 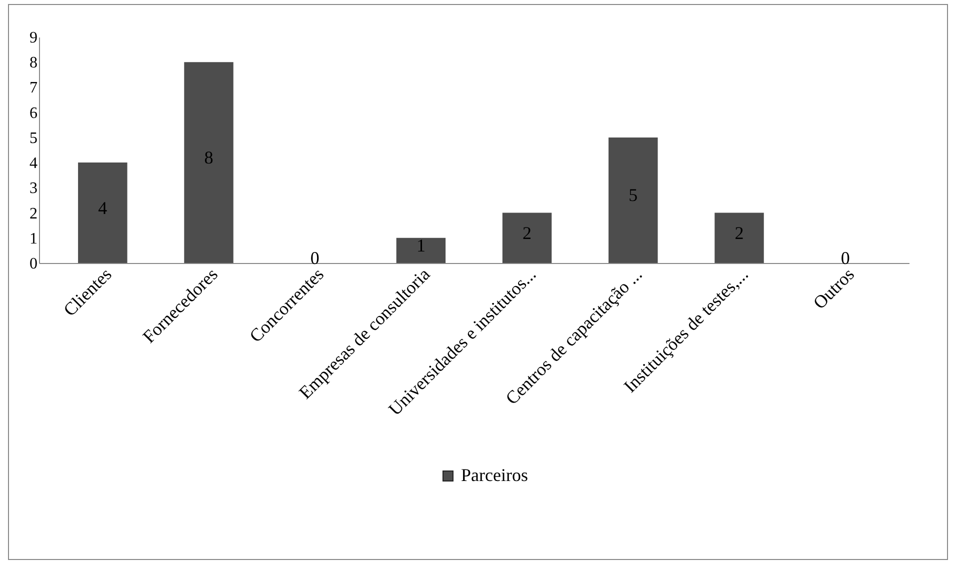 I want to click on y-tick-label: 3, so click(x=34, y=189).